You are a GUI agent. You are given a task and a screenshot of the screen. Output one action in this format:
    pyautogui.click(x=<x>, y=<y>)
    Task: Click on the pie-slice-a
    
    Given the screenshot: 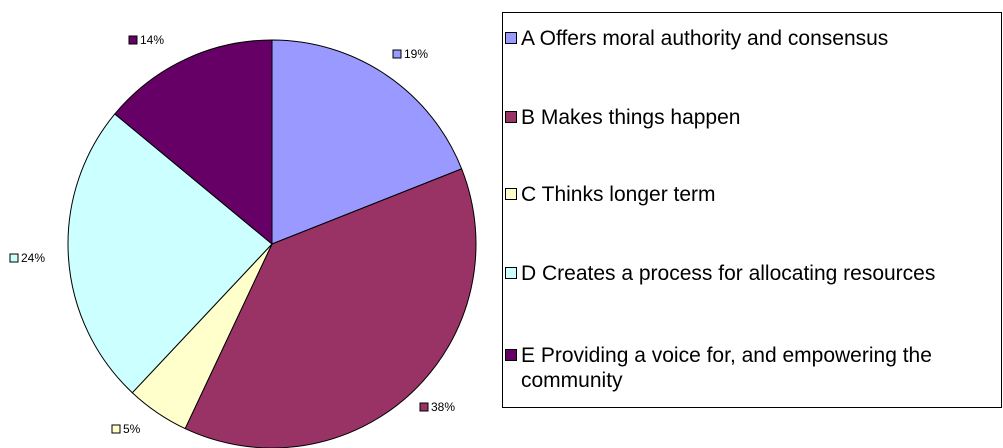 What is the action you would take?
    pyautogui.click(x=367, y=142)
    